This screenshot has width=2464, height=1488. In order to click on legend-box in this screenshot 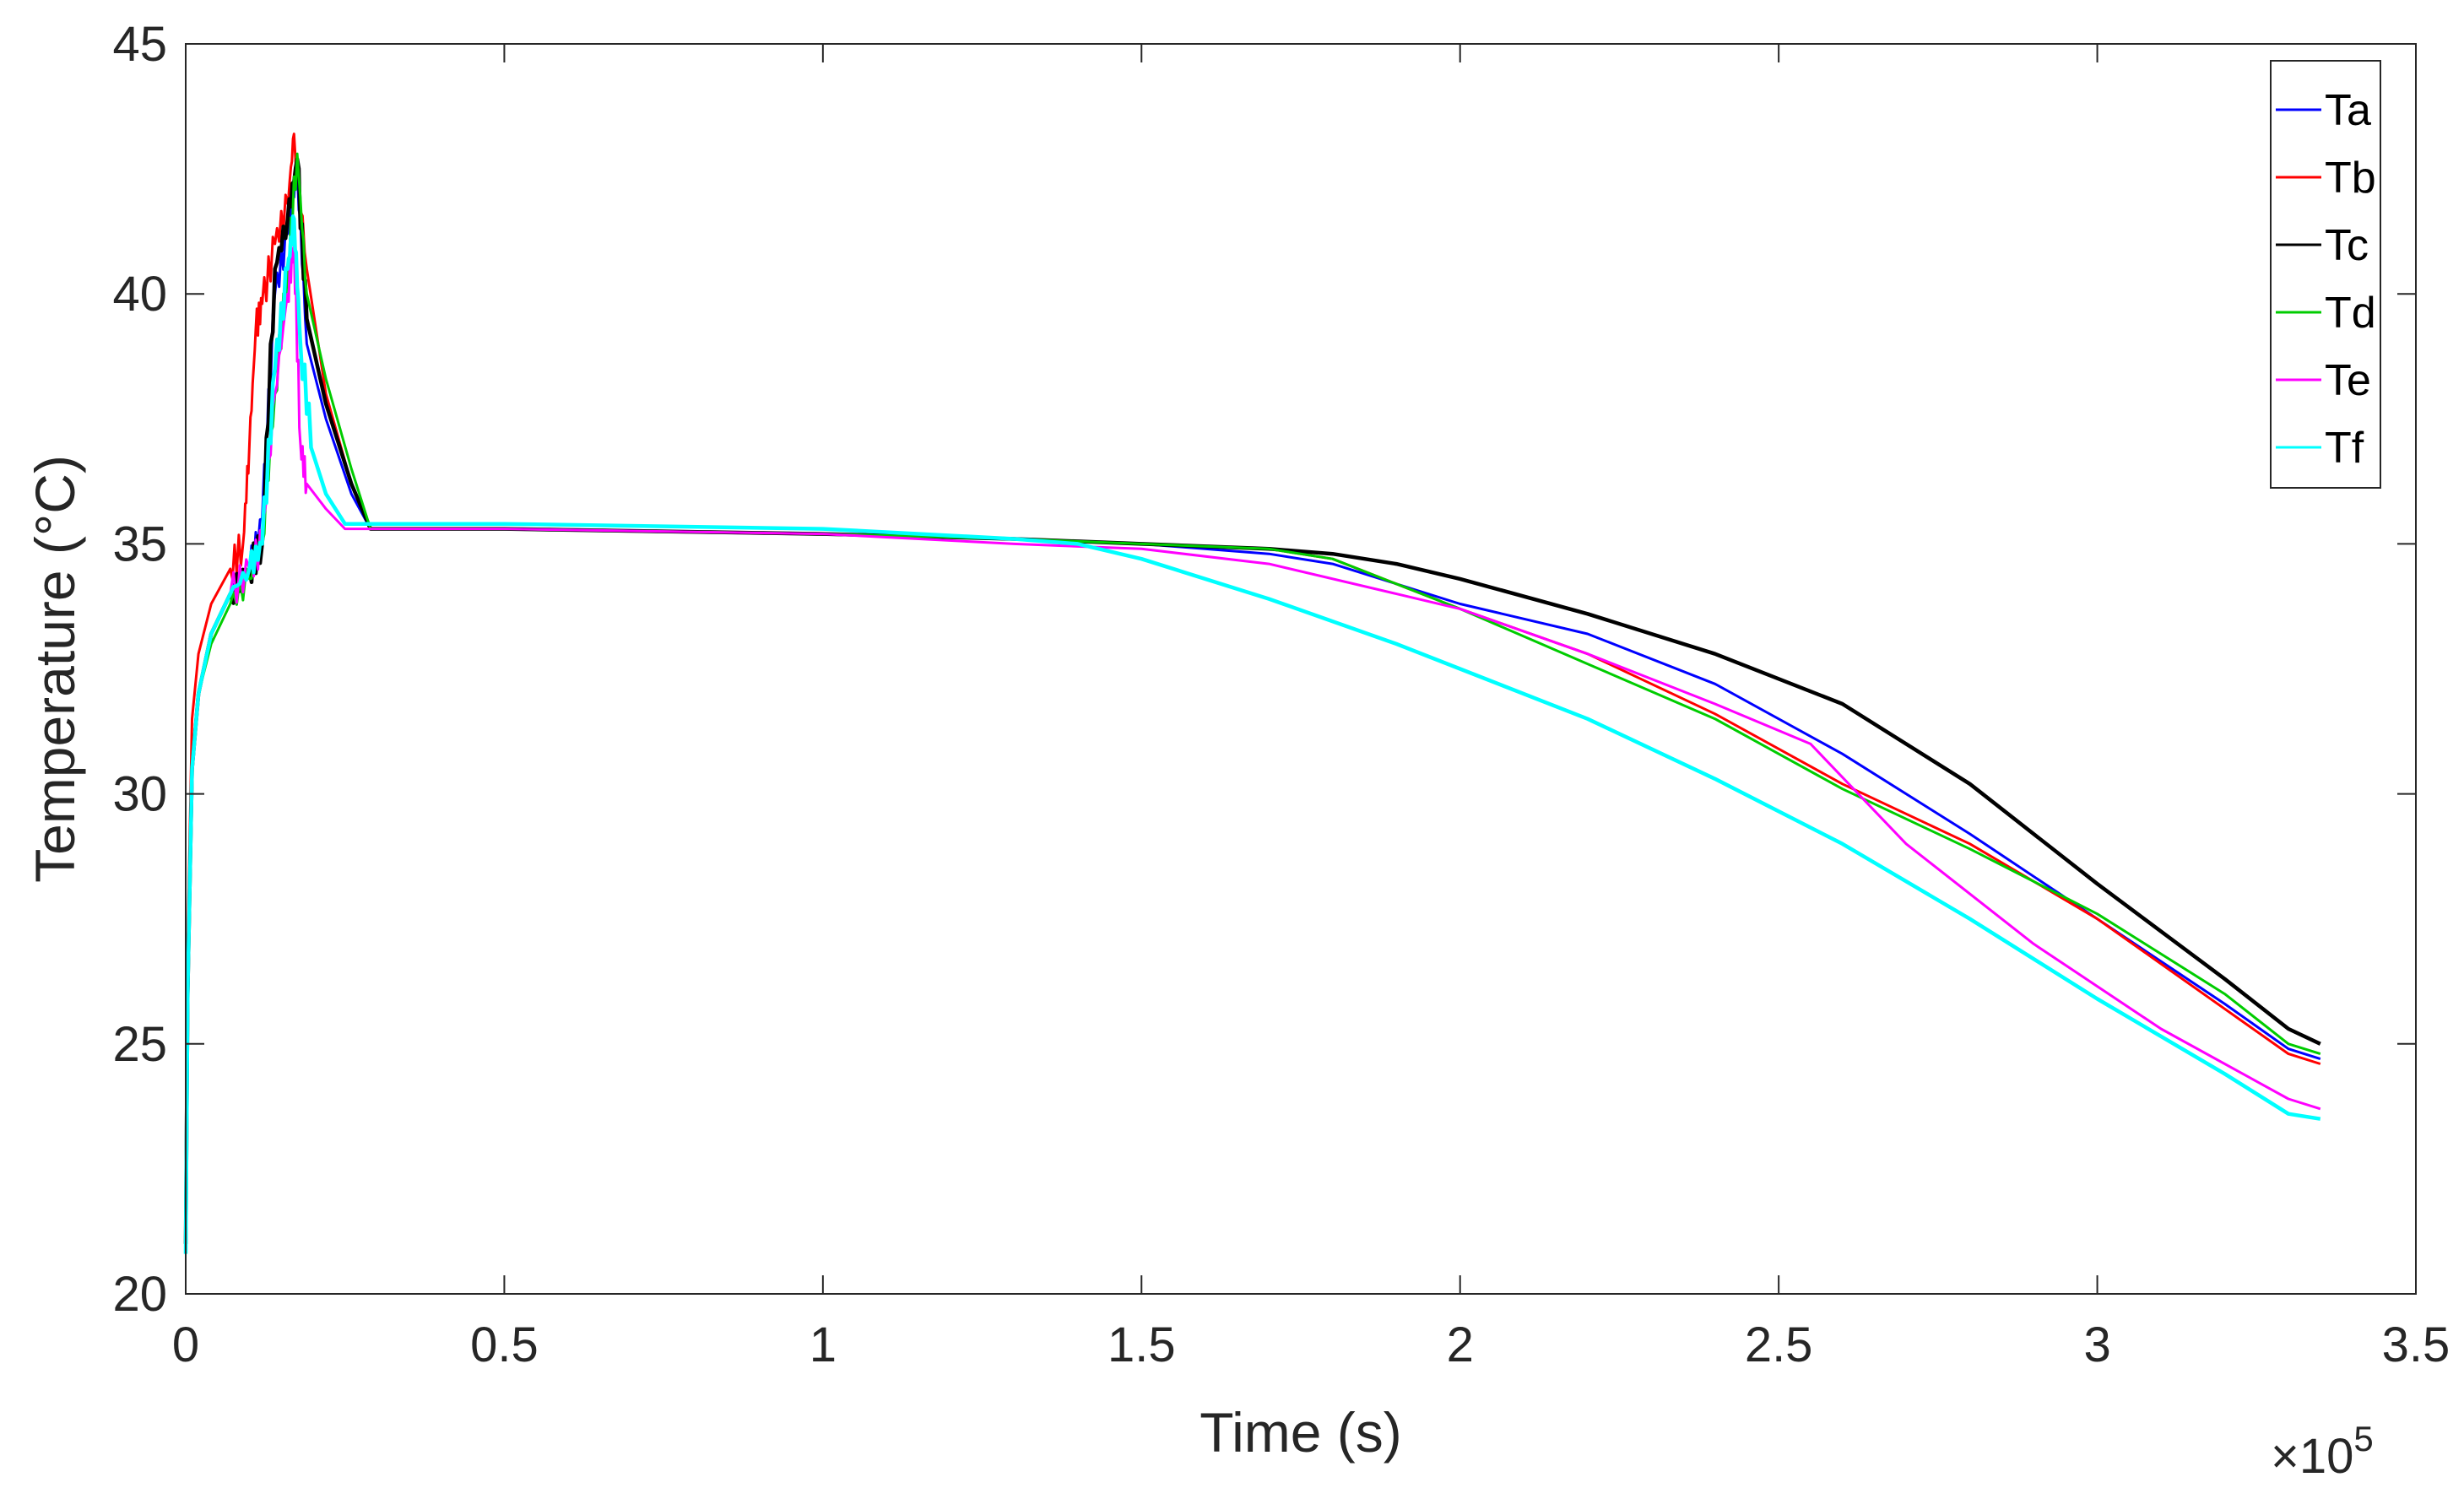, I will do `click(2325, 274)`.